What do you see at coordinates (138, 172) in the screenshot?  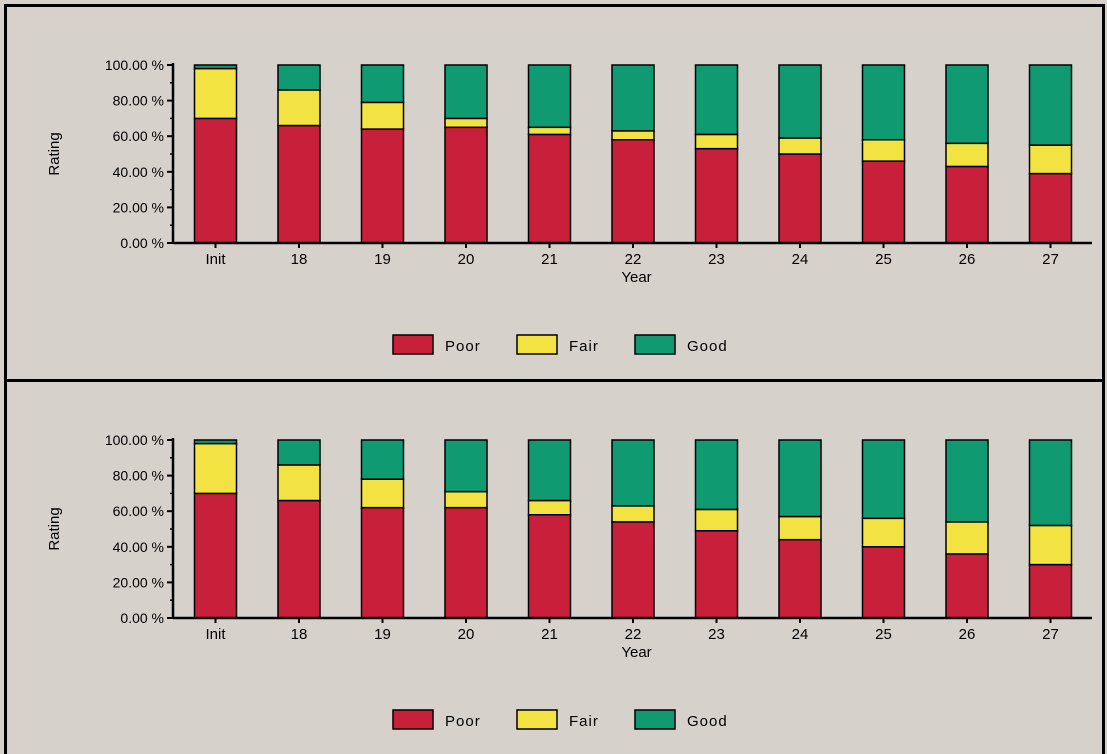 I see `y-tick-label: 40.00 %` at bounding box center [138, 172].